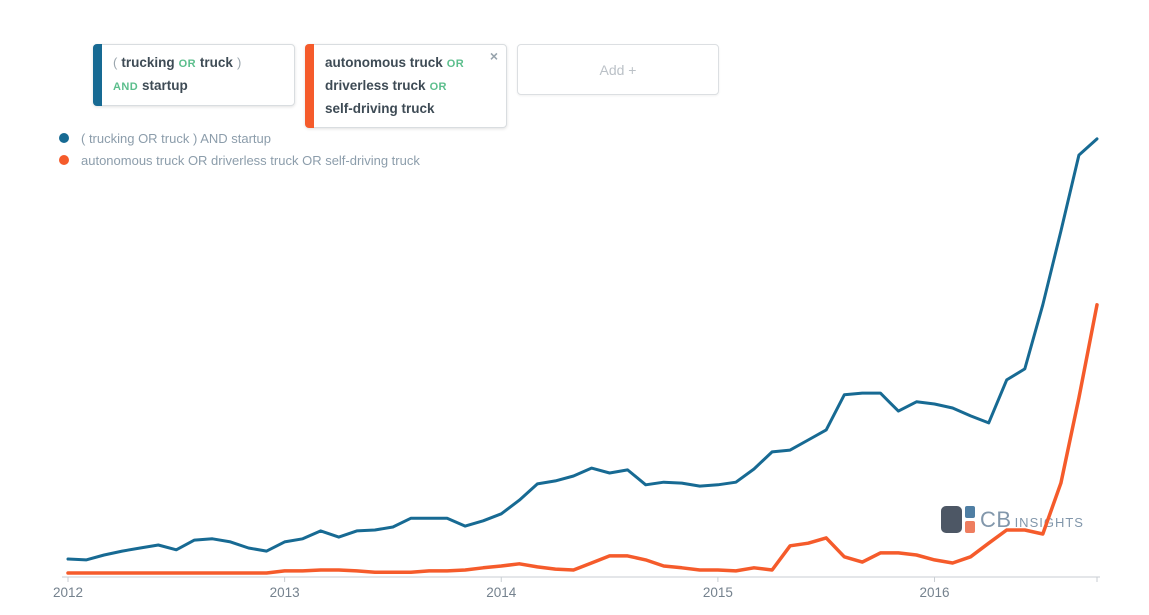 This screenshot has height=615, width=1149. What do you see at coordinates (493, 56) in the screenshot?
I see `close-icon: ×` at bounding box center [493, 56].